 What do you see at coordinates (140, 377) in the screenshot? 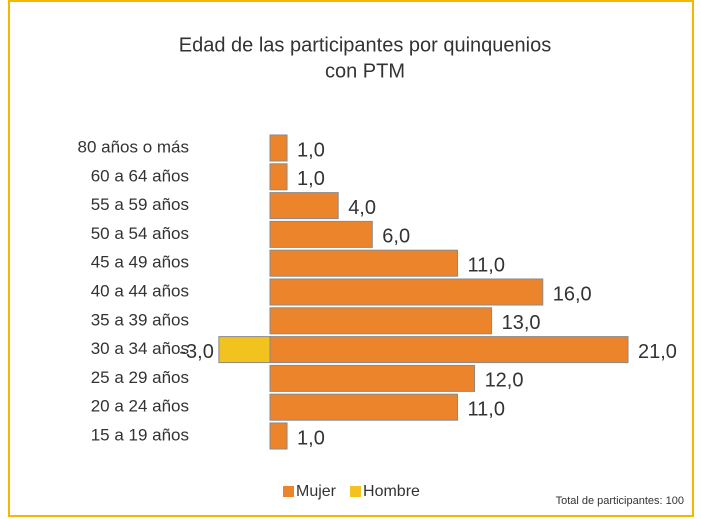
I see `category-label: 25 a 29 años` at bounding box center [140, 377].